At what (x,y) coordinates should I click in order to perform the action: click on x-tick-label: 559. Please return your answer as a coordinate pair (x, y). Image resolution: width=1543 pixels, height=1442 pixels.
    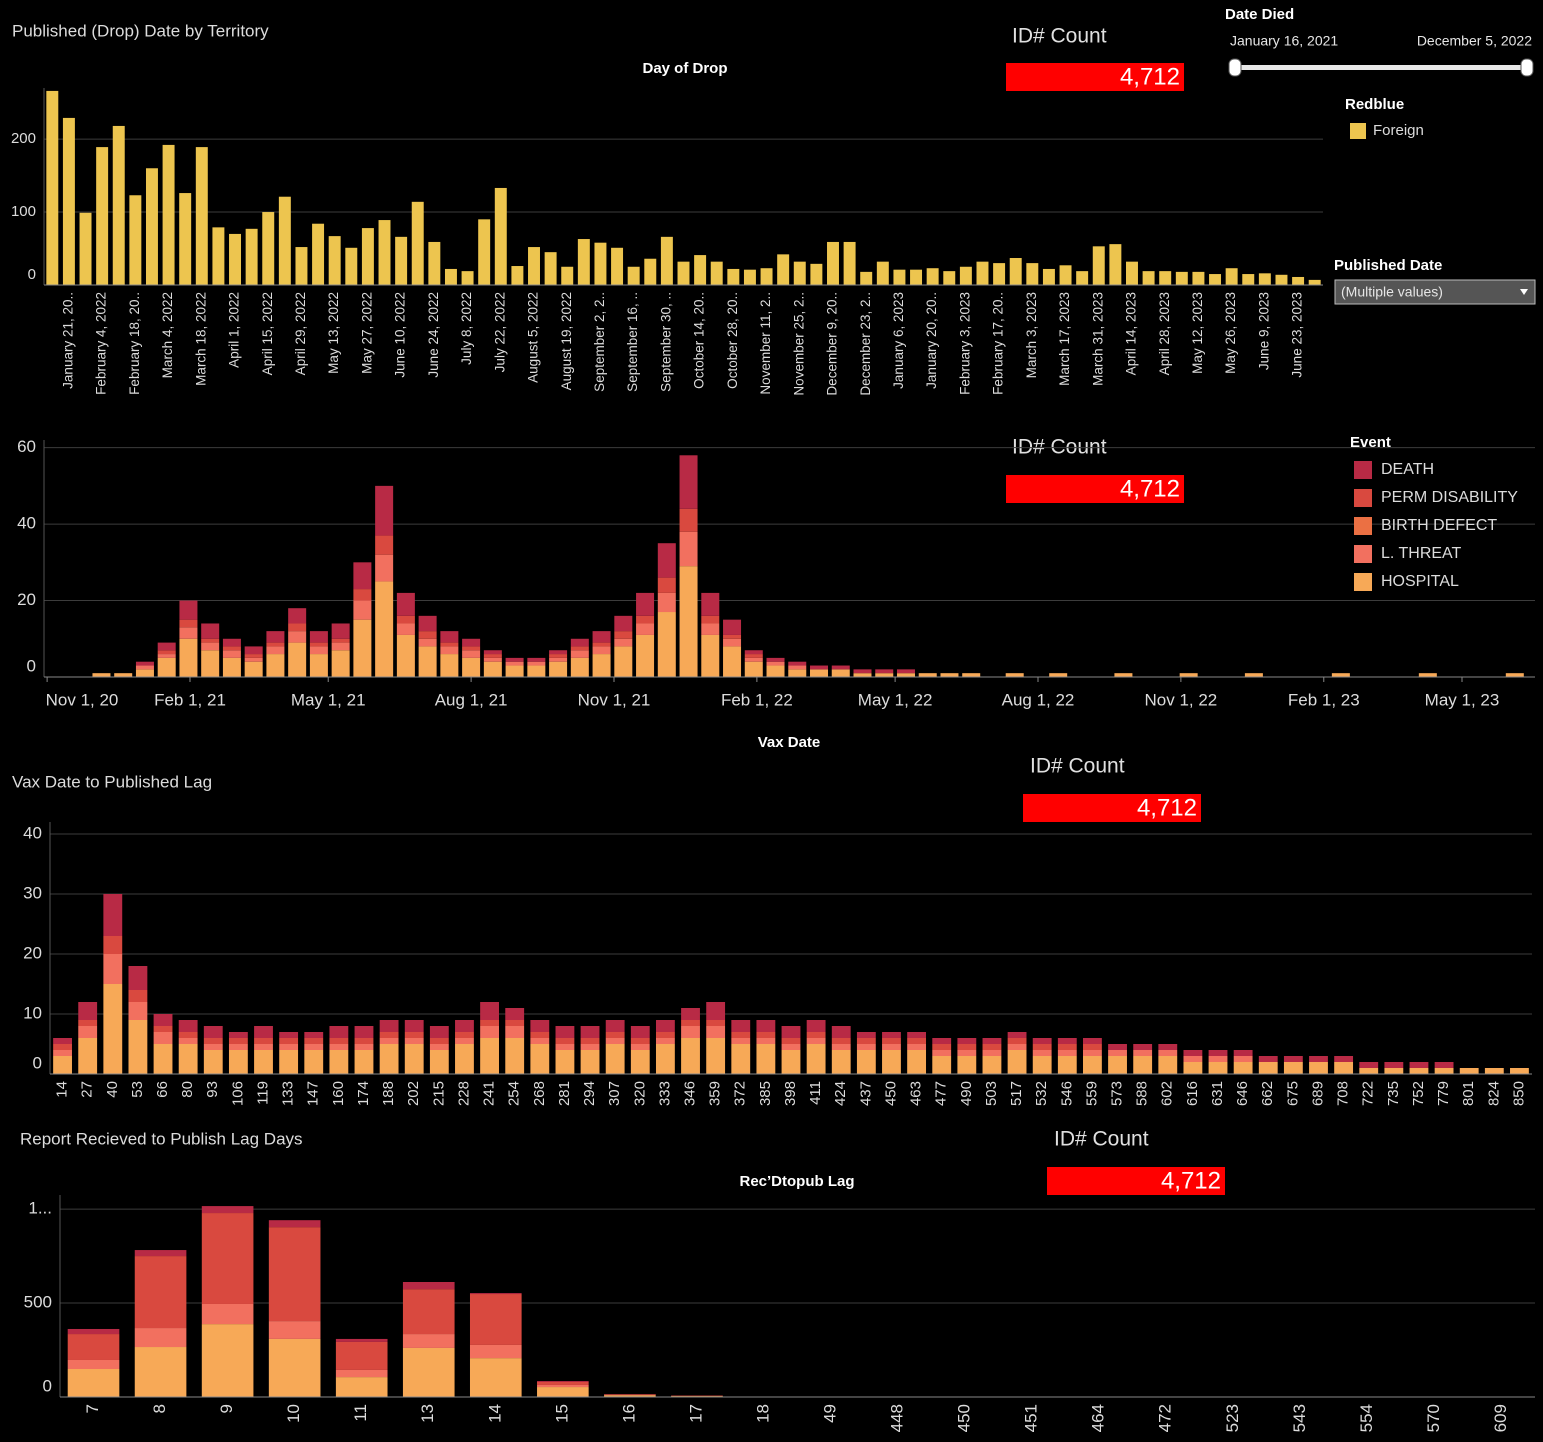
    Looking at the image, I should click on (1091, 1093).